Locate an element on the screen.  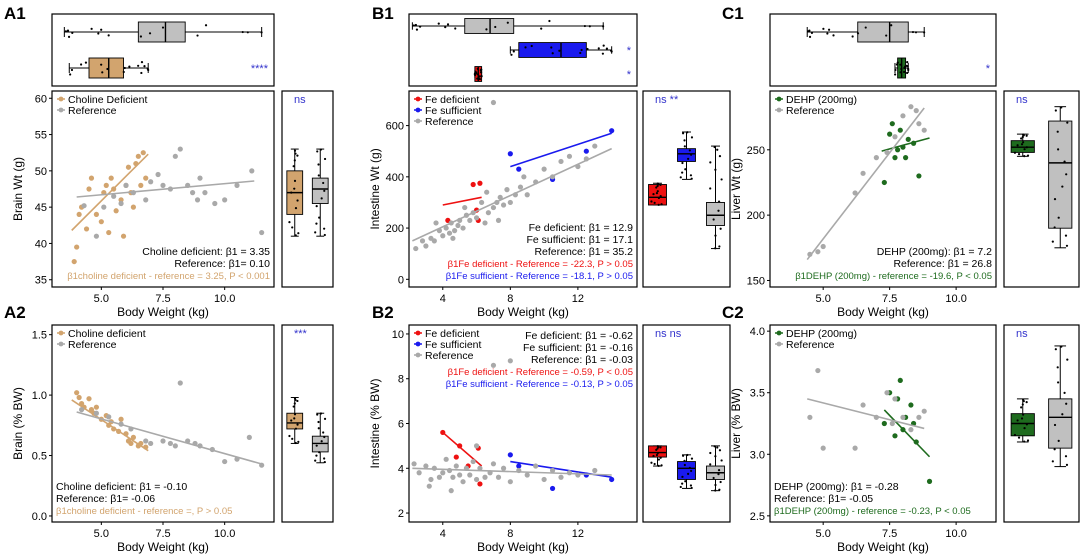
panel-label: A2 is located at coordinates (15, 312).